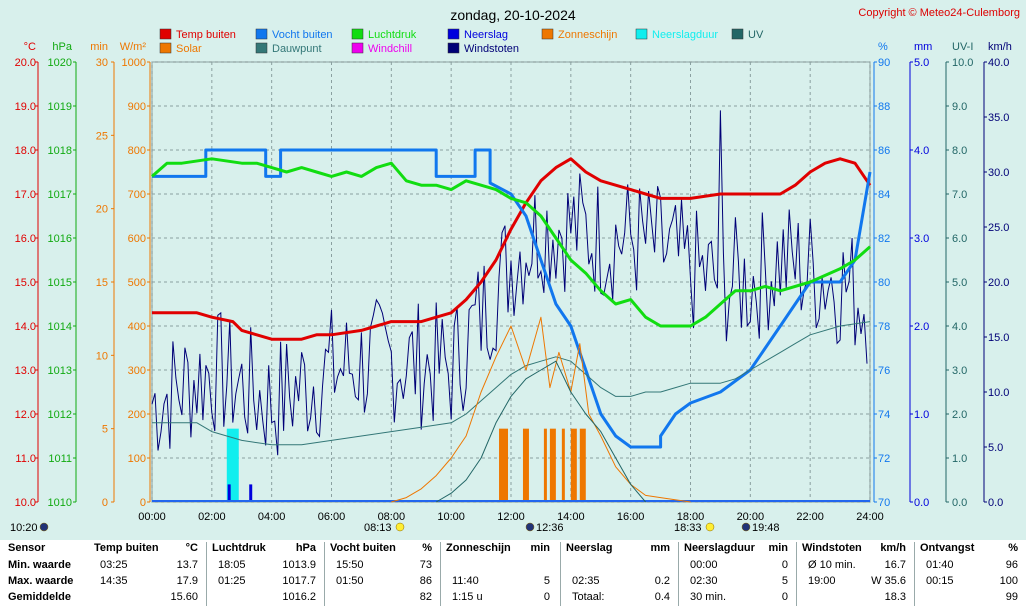  Describe the element at coordinates (60, 63) in the screenshot. I see `tick-label-pressure: 1020` at that location.